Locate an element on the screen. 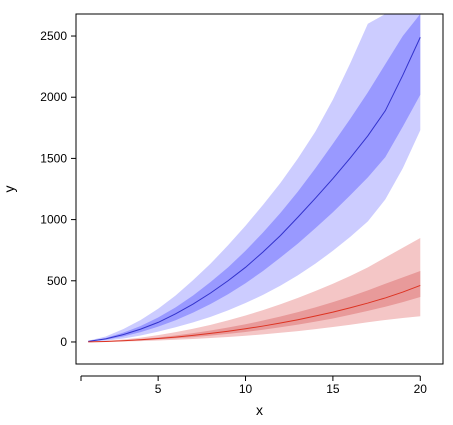  series-1-median-line is located at coordinates (254, 313).